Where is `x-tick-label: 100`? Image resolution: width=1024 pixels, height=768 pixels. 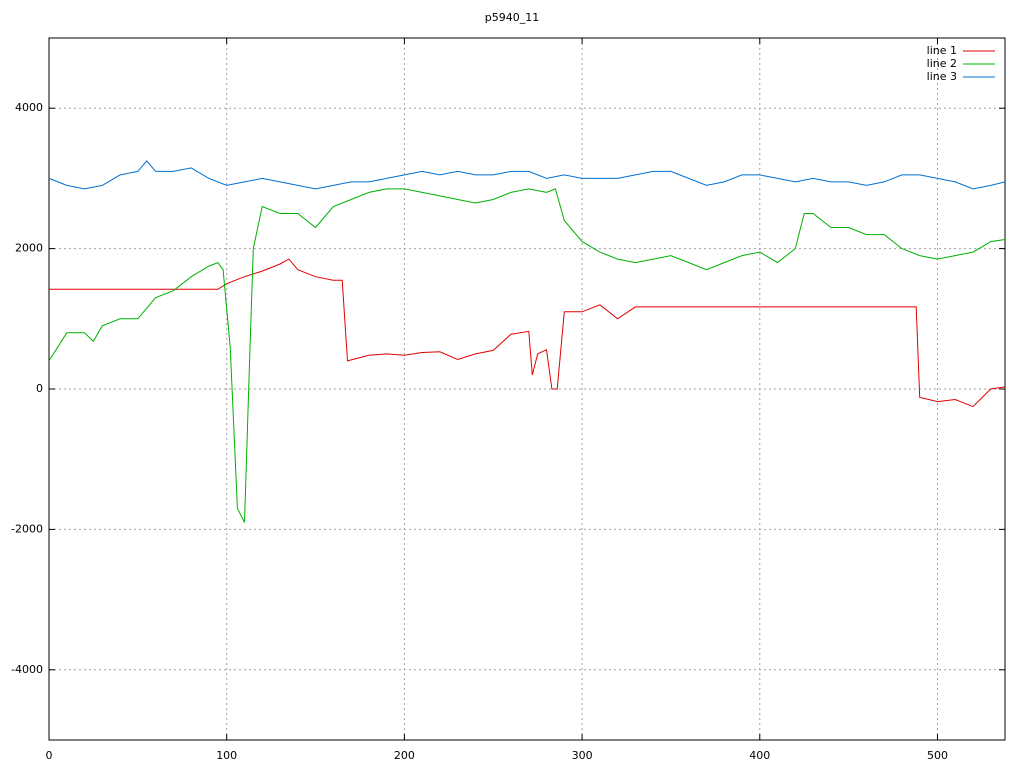 x-tick-label: 100 is located at coordinates (226, 755).